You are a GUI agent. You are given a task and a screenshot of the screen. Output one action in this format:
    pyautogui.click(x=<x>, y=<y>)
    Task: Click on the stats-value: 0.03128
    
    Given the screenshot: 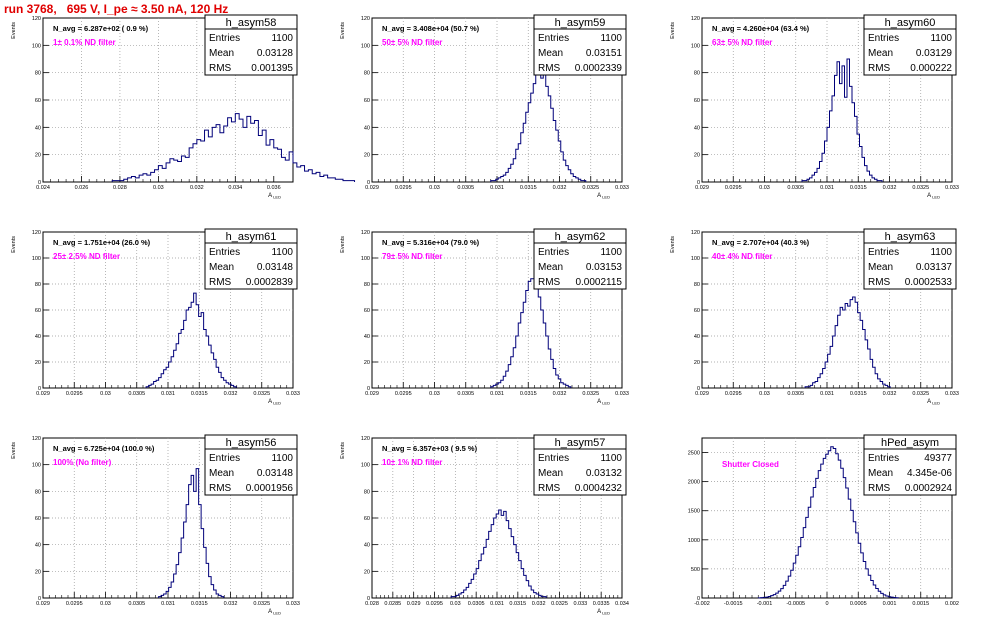 What is the action you would take?
    pyautogui.click(x=275, y=53)
    